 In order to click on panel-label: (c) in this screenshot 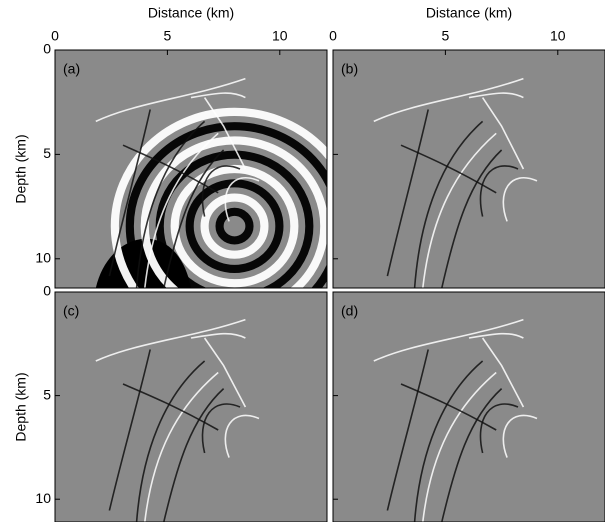, I will do `click(71, 311)`.